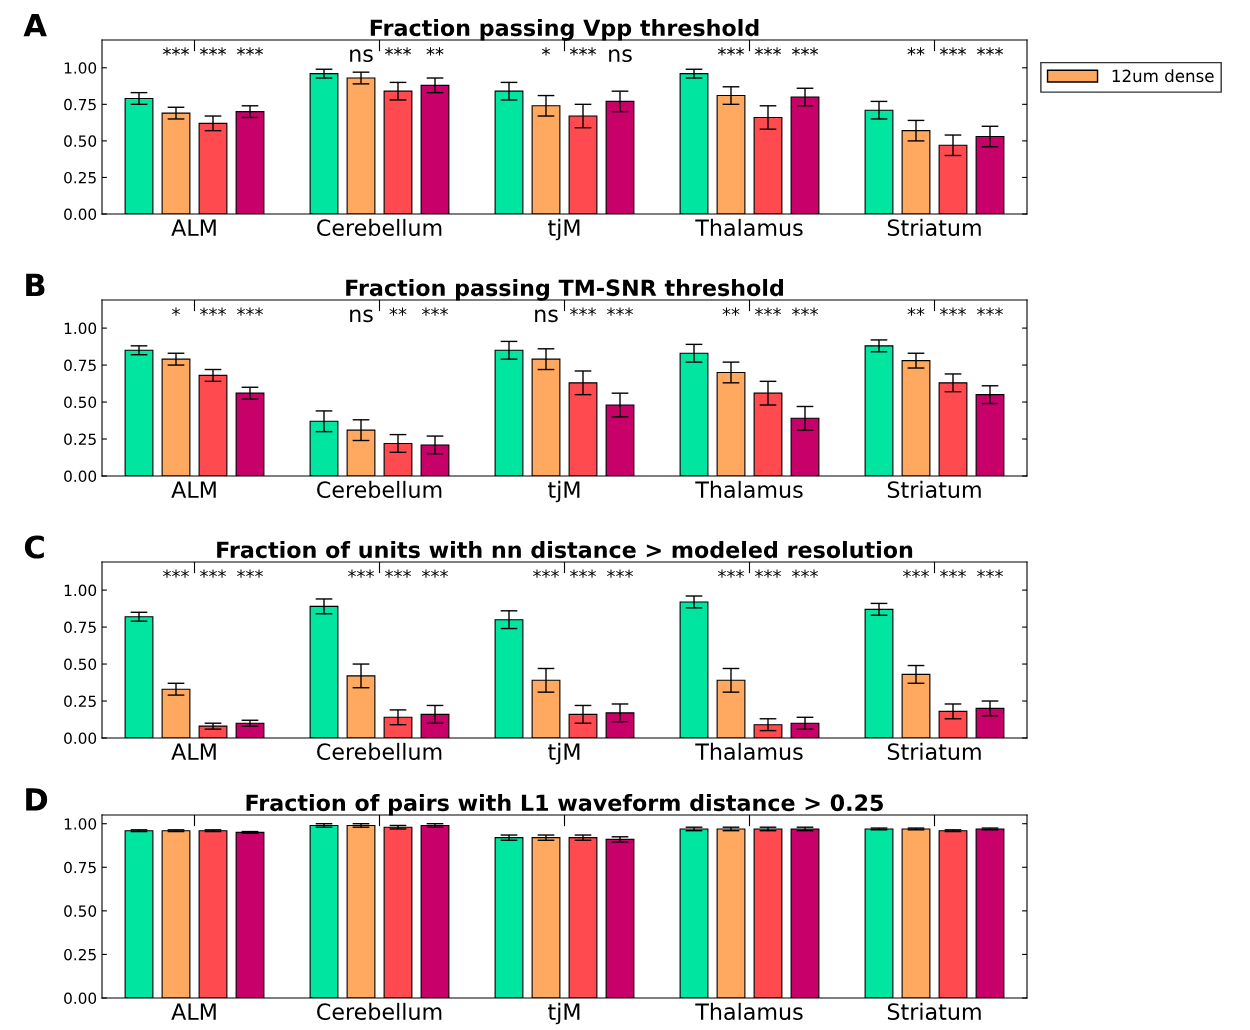  Describe the element at coordinates (35, 25) in the screenshot. I see `text: A` at that location.